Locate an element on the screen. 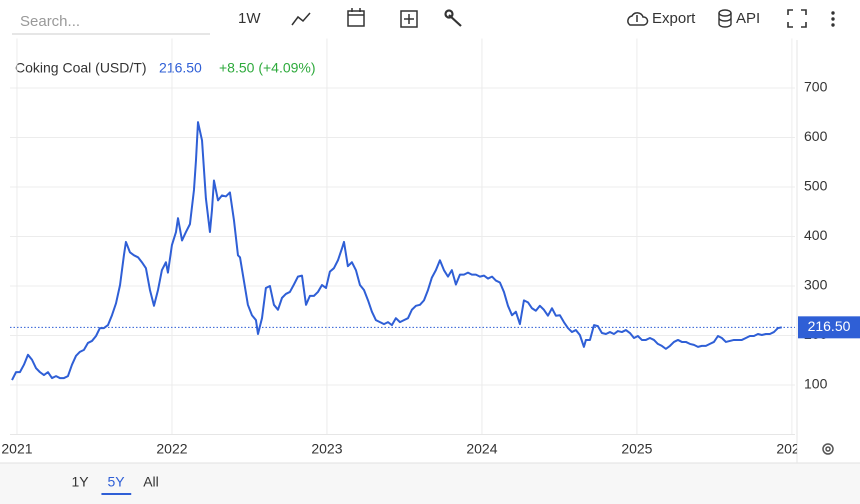  api-button: API is located at coordinates (748, 18).